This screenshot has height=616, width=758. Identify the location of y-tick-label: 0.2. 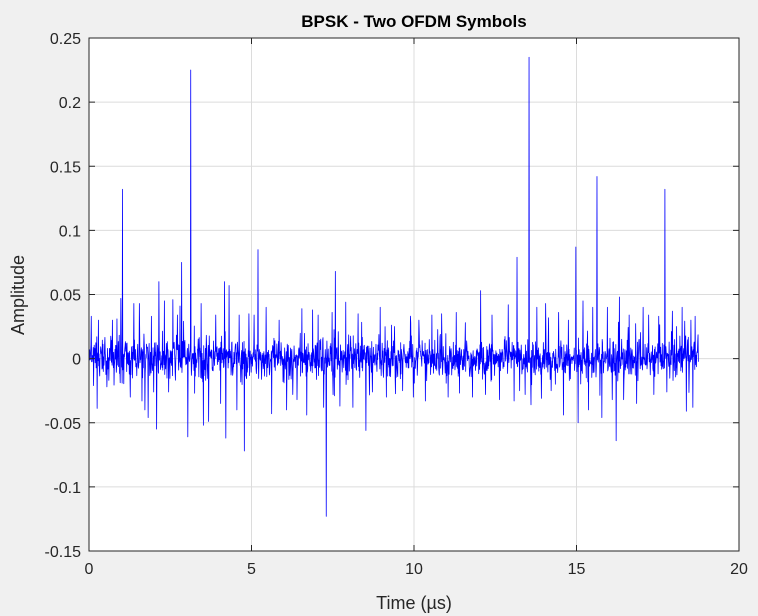
(70, 103).